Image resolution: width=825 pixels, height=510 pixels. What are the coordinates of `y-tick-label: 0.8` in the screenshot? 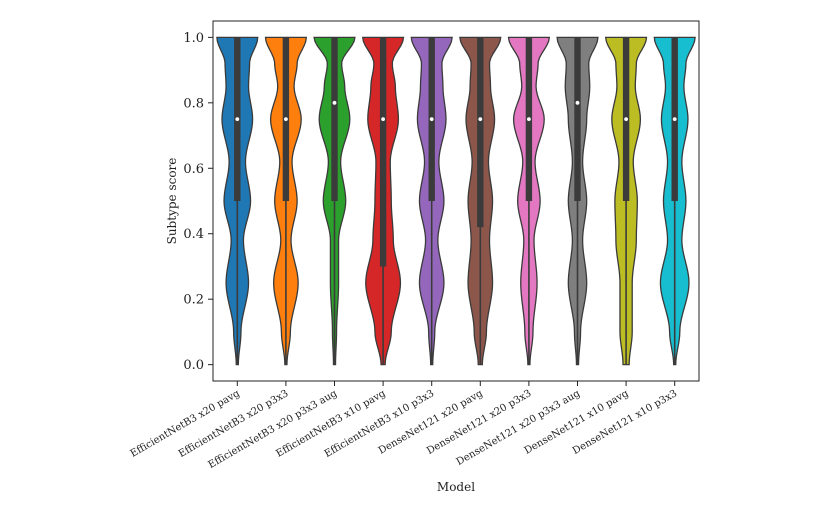 It's located at (193, 103).